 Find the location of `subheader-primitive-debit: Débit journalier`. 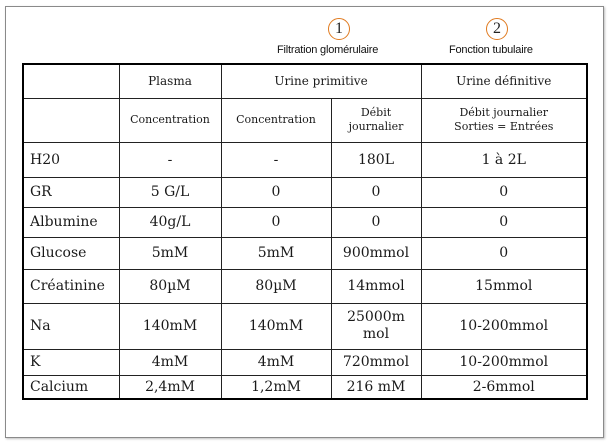

subheader-primitive-debit: Débit journalier is located at coordinates (376, 120).